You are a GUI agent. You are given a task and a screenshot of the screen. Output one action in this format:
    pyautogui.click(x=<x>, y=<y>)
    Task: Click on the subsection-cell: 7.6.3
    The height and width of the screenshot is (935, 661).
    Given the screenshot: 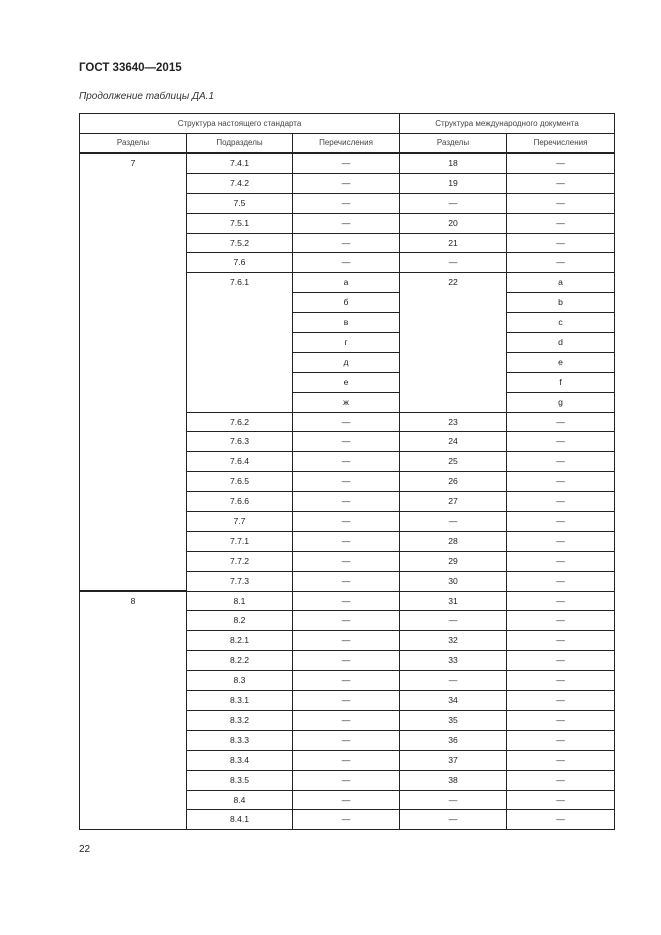 What is the action you would take?
    pyautogui.click(x=239, y=442)
    